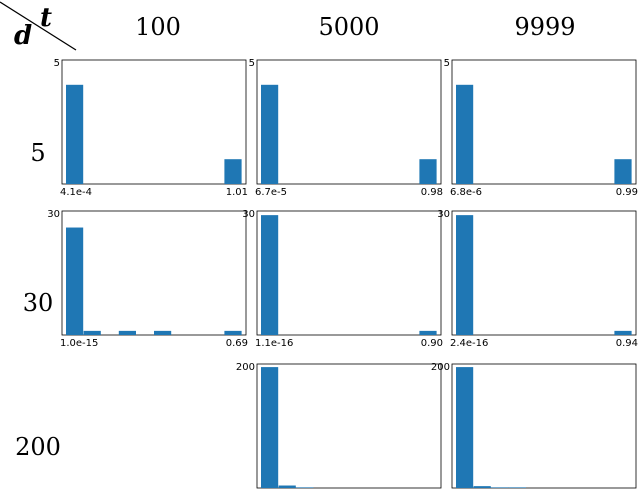 This screenshot has height=492, width=640. I want to click on histogram-panel-d30-t100: 30 1.0e-15 0.69, so click(147, 279).